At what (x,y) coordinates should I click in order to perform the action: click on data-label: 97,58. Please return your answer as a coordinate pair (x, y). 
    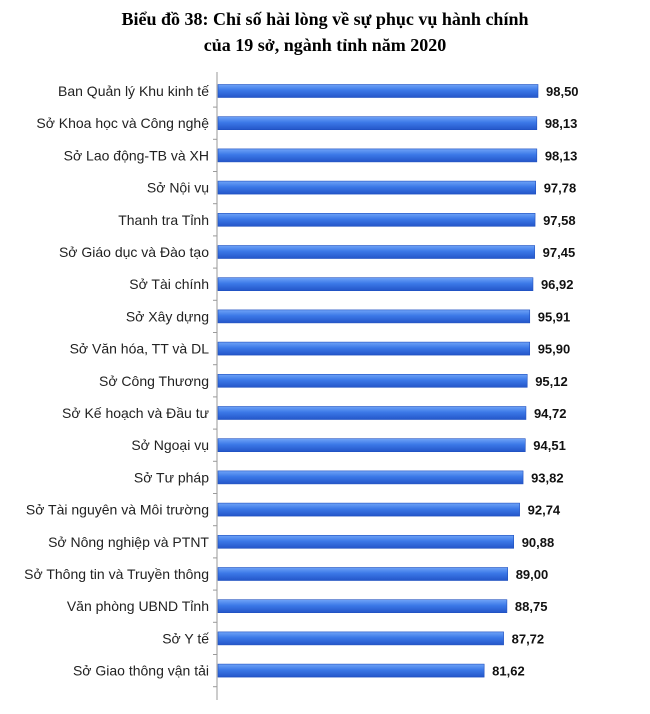
    Looking at the image, I should click on (559, 220).